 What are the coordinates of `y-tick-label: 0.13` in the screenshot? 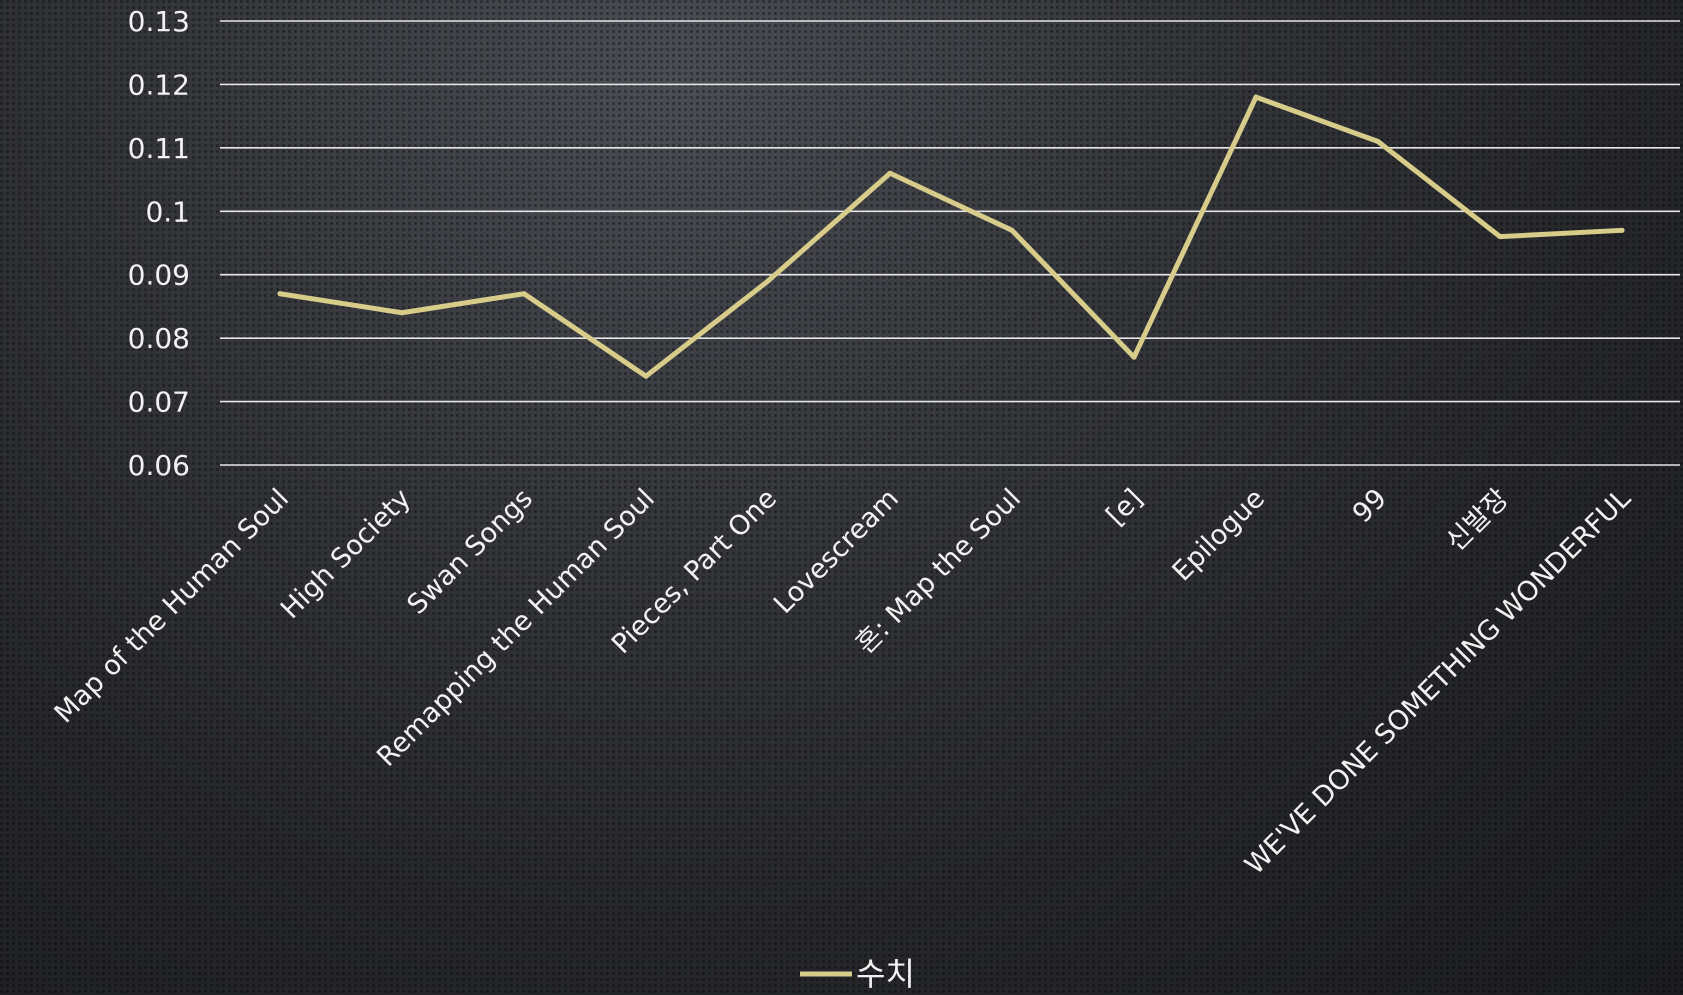 It's located at (159, 21).